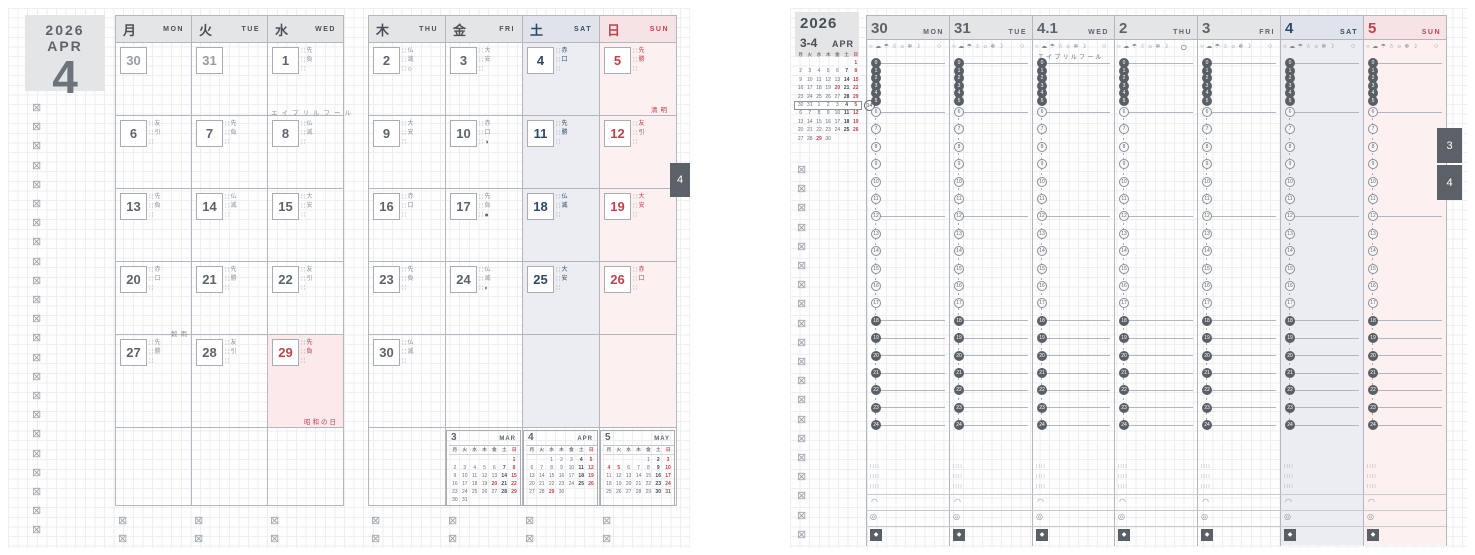  What do you see at coordinates (487, 60) in the screenshot?
I see `rokuyo-row: ∷ 安` at bounding box center [487, 60].